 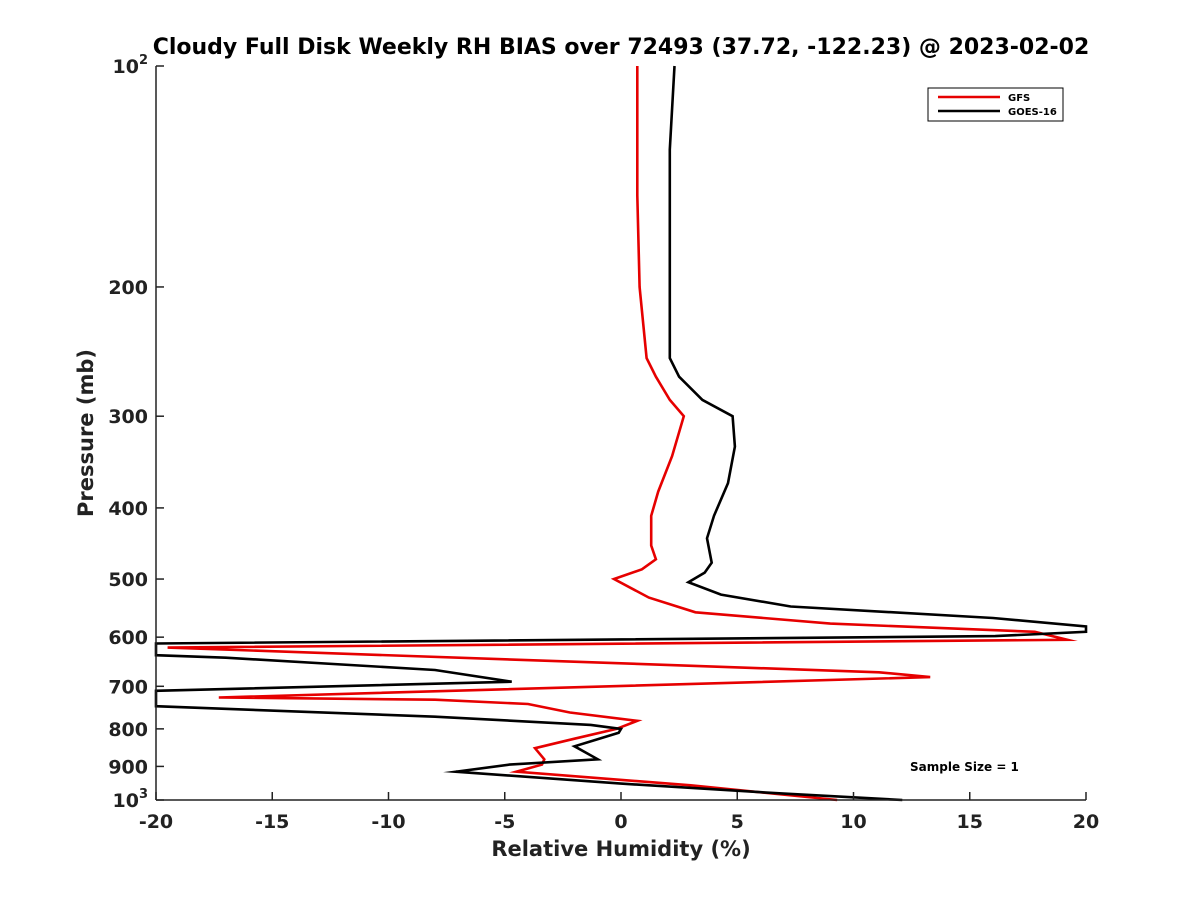 What do you see at coordinates (131, 799) in the screenshot?
I see `y-tick-label: 10³` at bounding box center [131, 799].